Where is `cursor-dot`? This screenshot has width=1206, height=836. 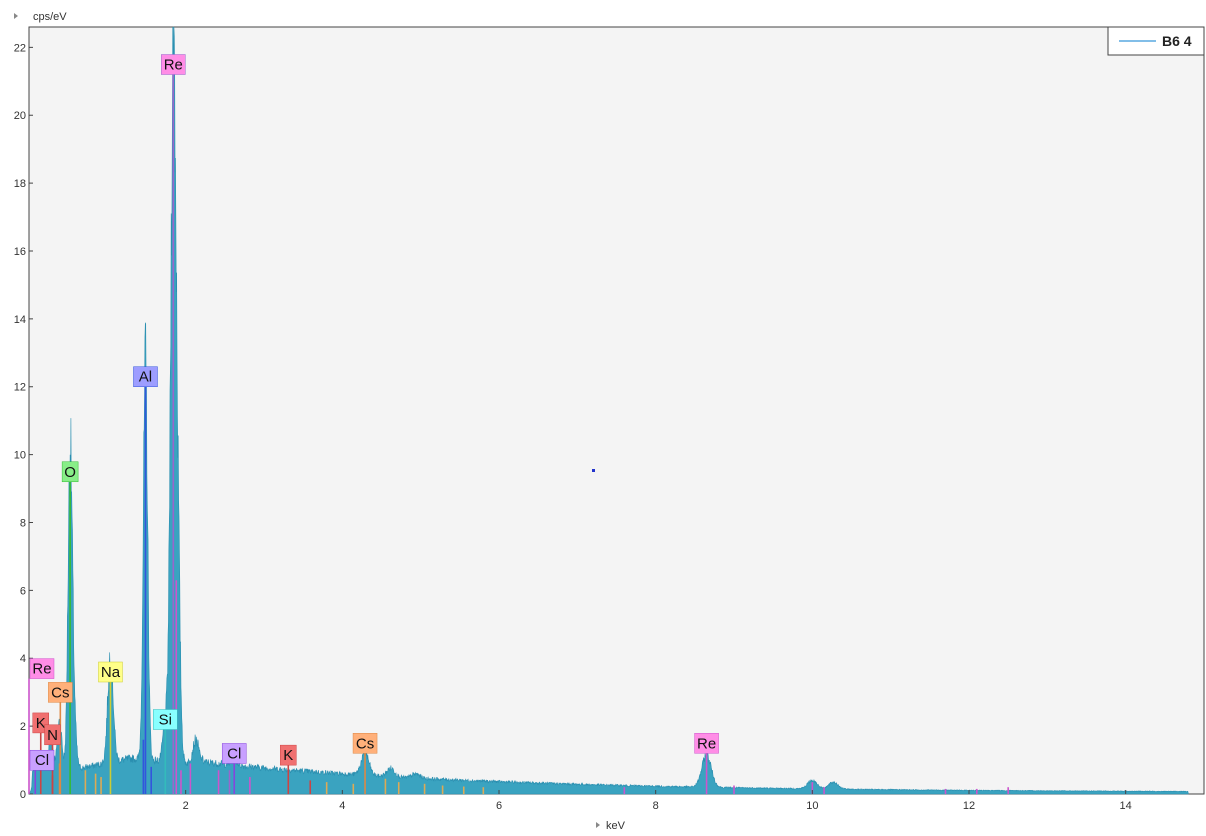
cursor-dot is located at coordinates (593, 470).